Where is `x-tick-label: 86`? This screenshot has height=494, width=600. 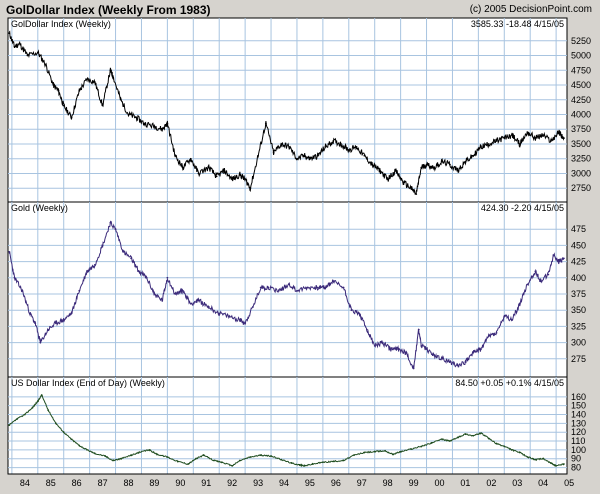
x-tick-label: 86 is located at coordinates (77, 483).